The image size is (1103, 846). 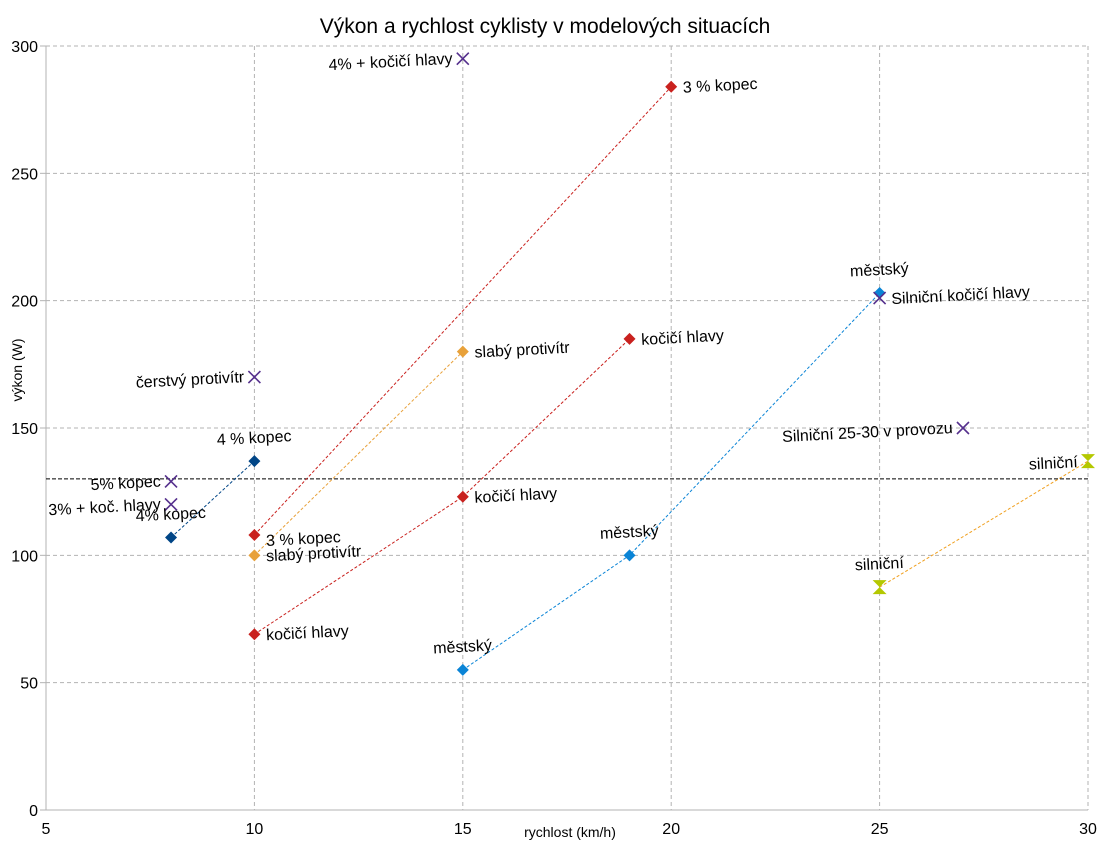 What do you see at coordinates (170, 515) in the screenshot?
I see `data-label: 4% kopec` at bounding box center [170, 515].